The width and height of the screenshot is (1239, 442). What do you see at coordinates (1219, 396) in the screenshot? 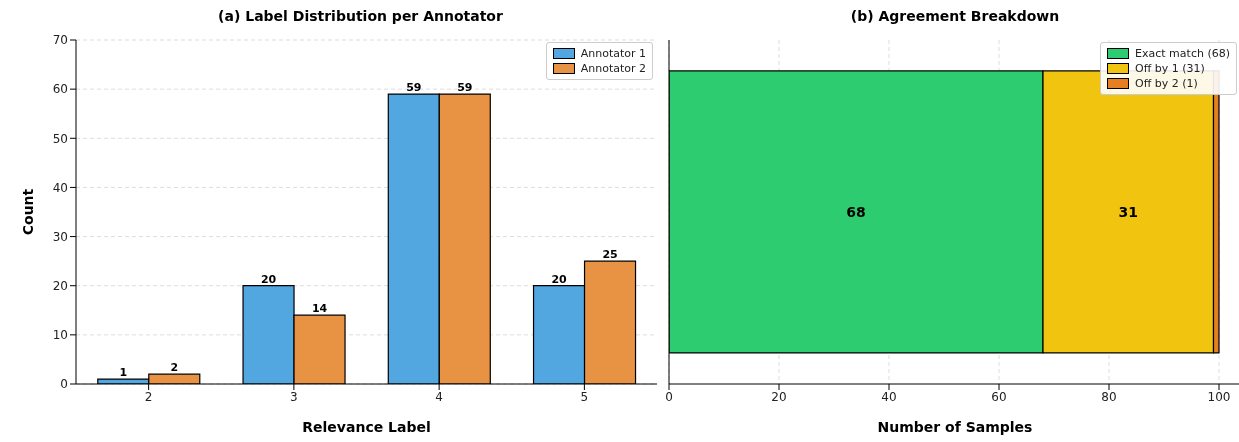
I see `x-tick-label: 100` at bounding box center [1219, 396].